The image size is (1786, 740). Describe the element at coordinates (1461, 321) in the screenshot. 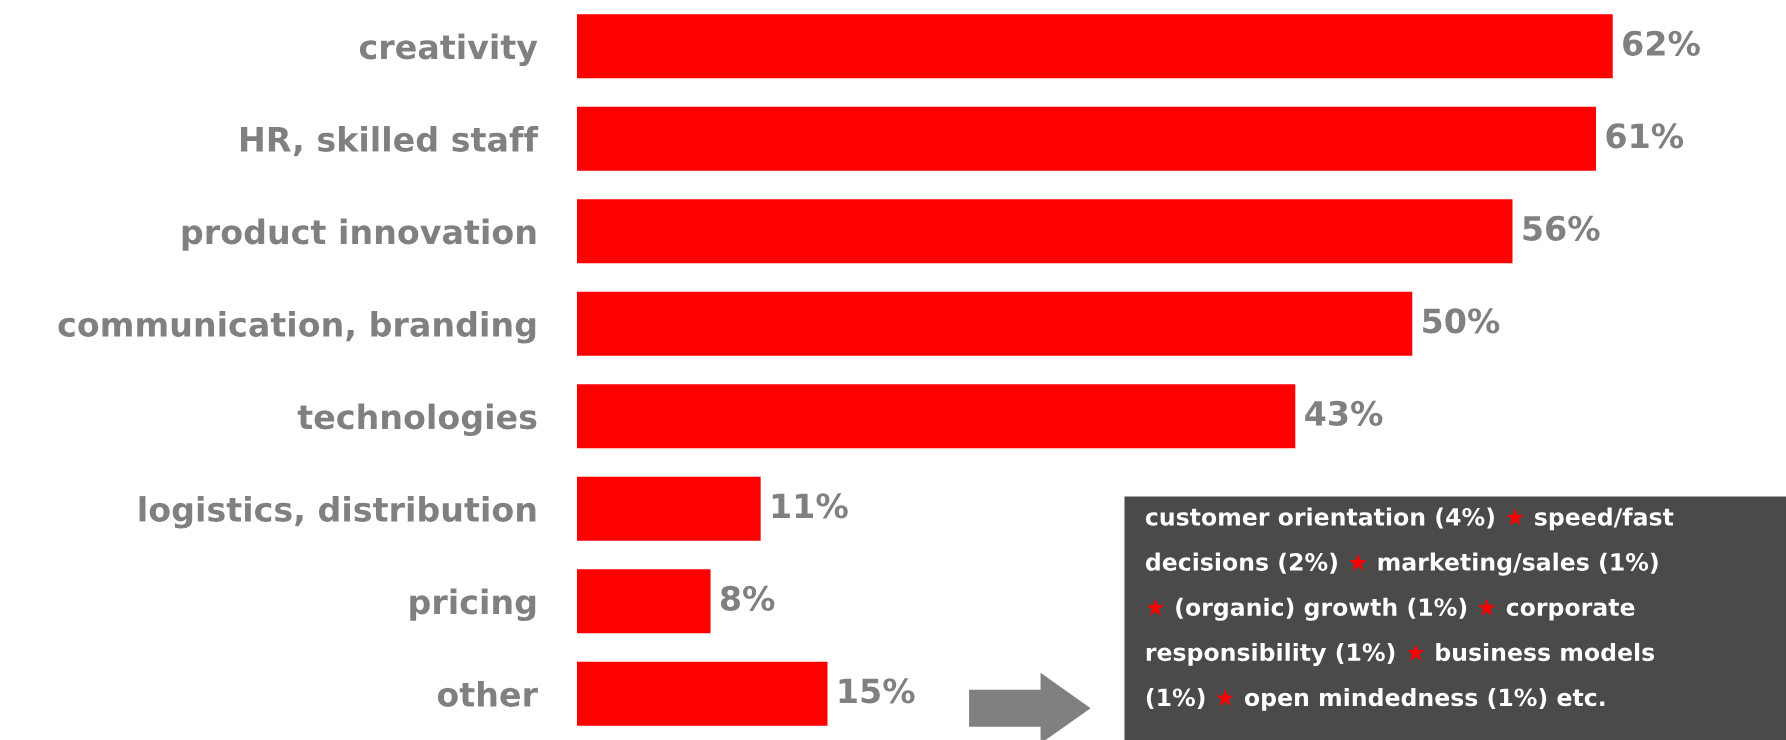

I see `data-label: 50%` at that location.